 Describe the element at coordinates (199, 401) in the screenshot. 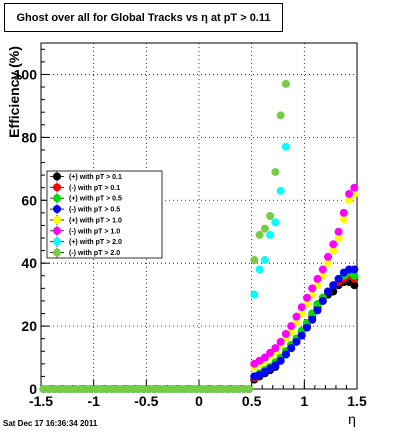

I see `x-tick-label: 0` at that location.